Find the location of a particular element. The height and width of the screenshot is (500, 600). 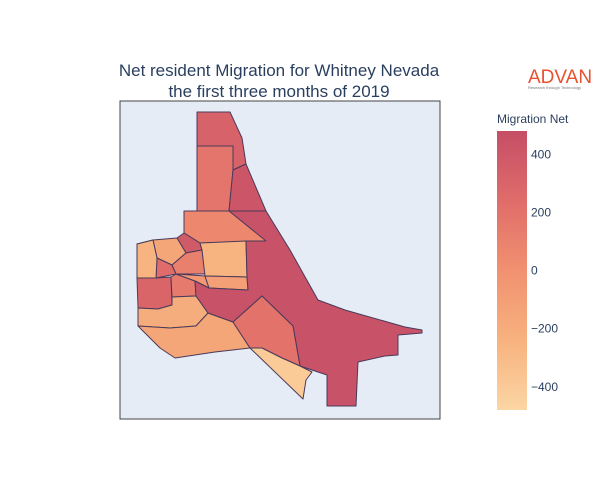

colorbar-tick-label: 200 is located at coordinates (541, 212).